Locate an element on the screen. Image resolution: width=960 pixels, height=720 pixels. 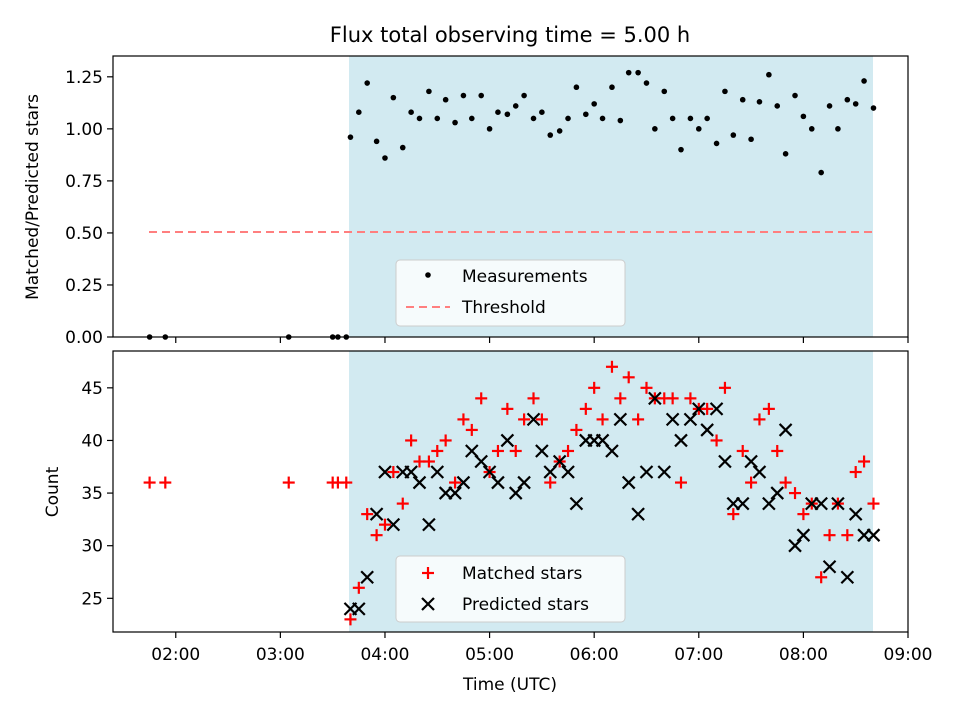
top-legend: Measurements Threshold is located at coordinates (510, 293).